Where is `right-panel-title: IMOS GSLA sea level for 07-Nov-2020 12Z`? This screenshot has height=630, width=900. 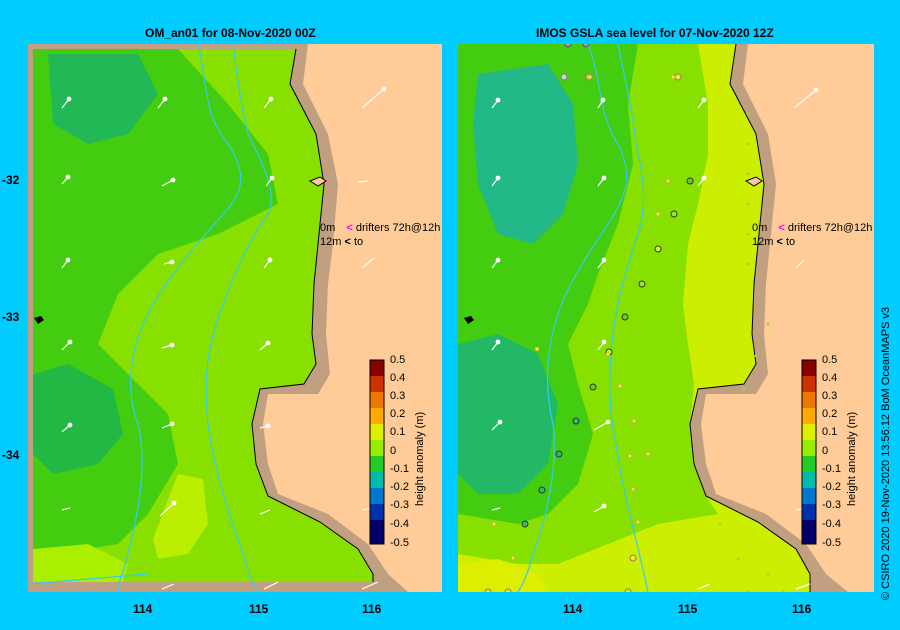 right-panel-title: IMOS GSLA sea level for 07-Nov-2020 12Z is located at coordinates (655, 33).